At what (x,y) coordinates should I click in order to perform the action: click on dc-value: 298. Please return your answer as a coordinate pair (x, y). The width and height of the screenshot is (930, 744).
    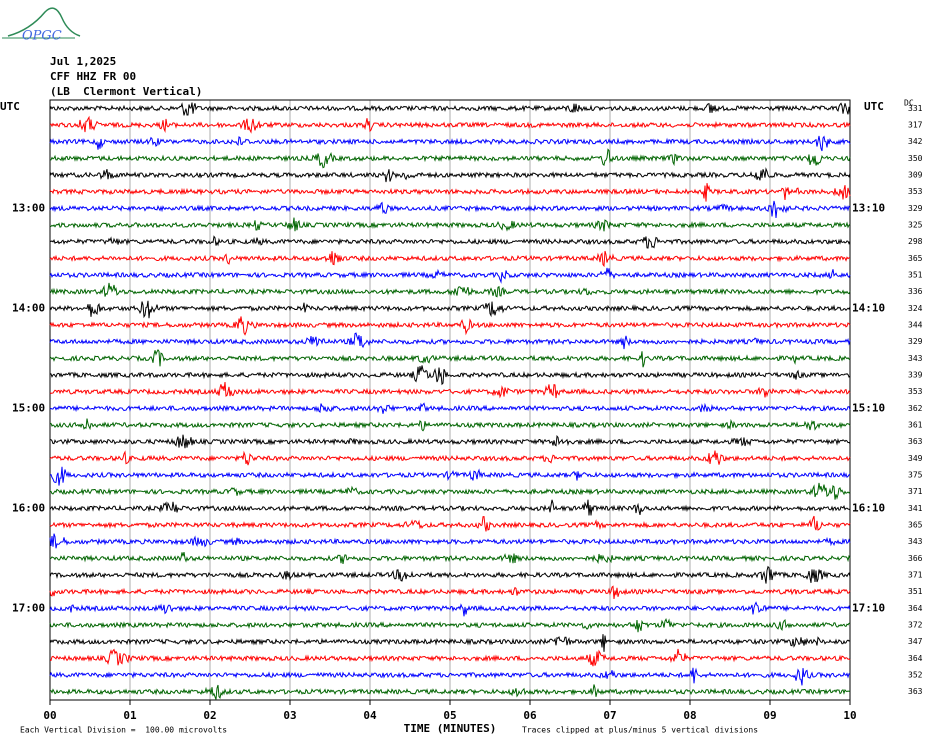
    Looking at the image, I should click on (915, 241).